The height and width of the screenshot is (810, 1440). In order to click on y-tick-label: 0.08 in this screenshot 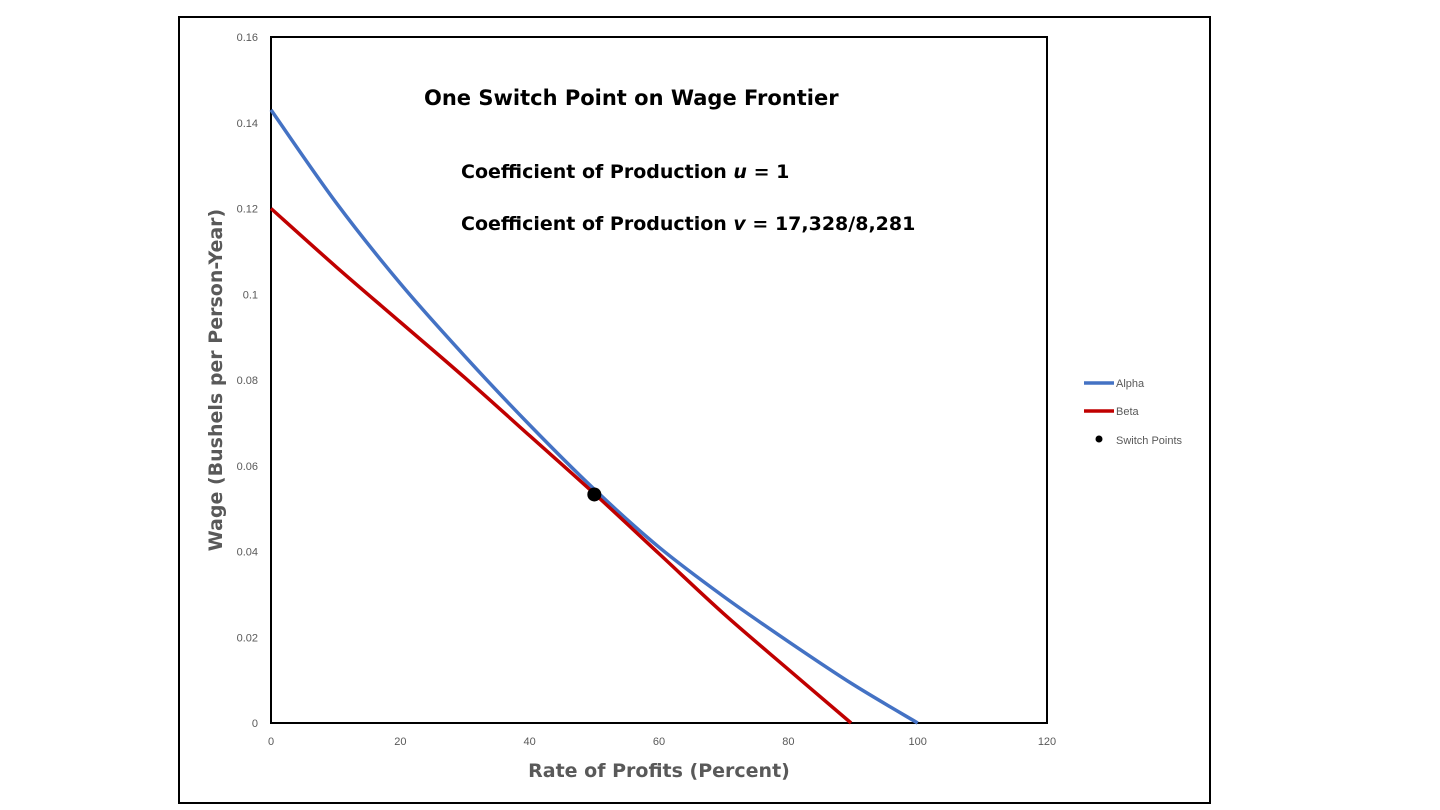, I will do `click(247, 381)`.